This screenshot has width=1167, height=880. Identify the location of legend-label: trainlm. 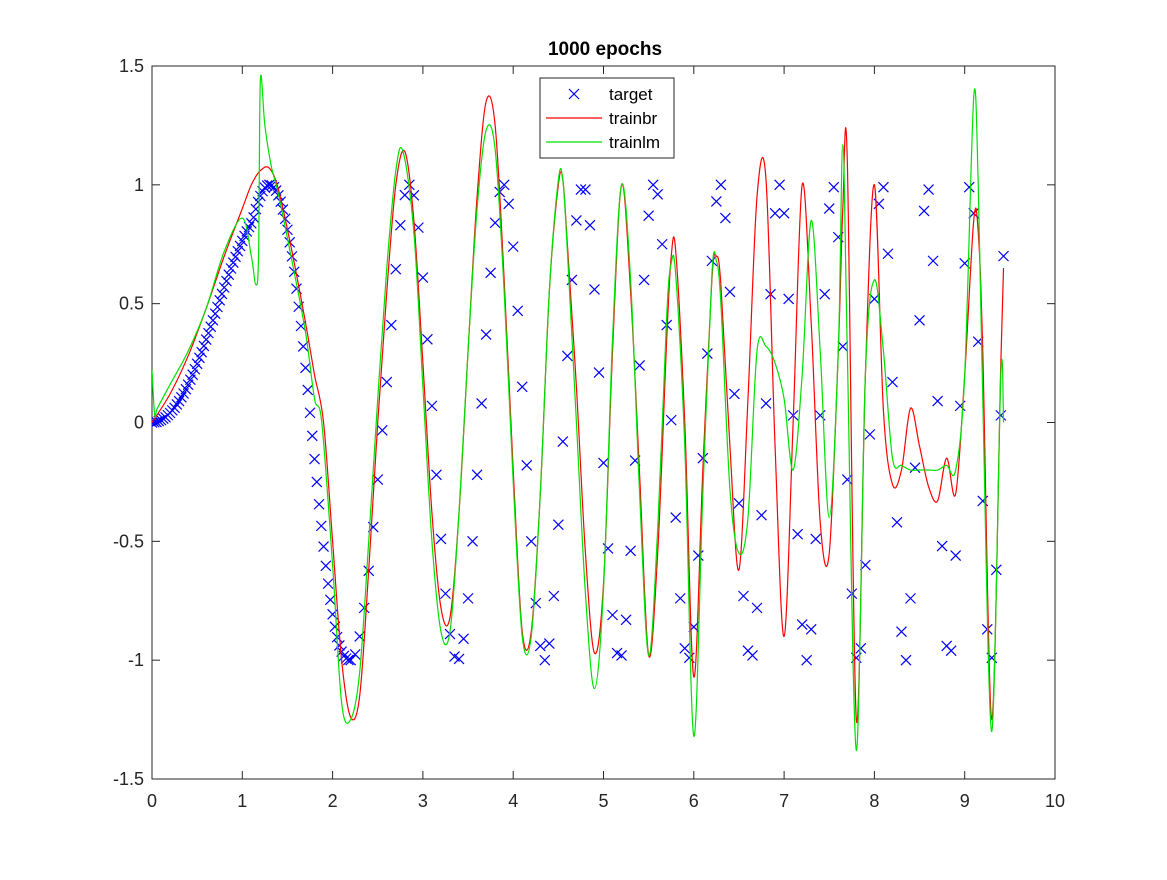
(634, 142).